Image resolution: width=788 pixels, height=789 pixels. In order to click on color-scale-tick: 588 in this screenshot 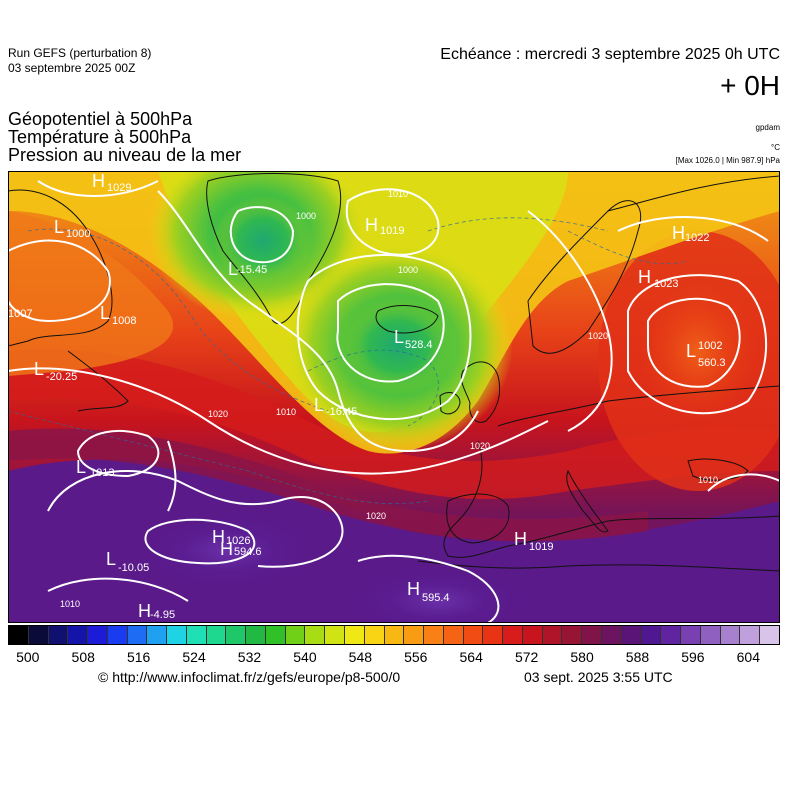, I will do `click(637, 657)`.